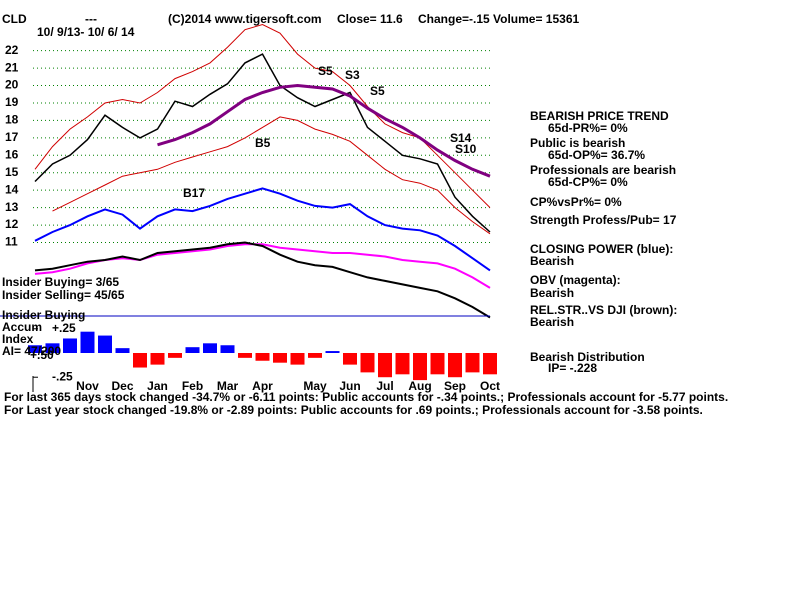 This screenshot has height=600, width=800. Describe the element at coordinates (157, 386) in the screenshot. I see `x-tick-label: Jan` at that location.